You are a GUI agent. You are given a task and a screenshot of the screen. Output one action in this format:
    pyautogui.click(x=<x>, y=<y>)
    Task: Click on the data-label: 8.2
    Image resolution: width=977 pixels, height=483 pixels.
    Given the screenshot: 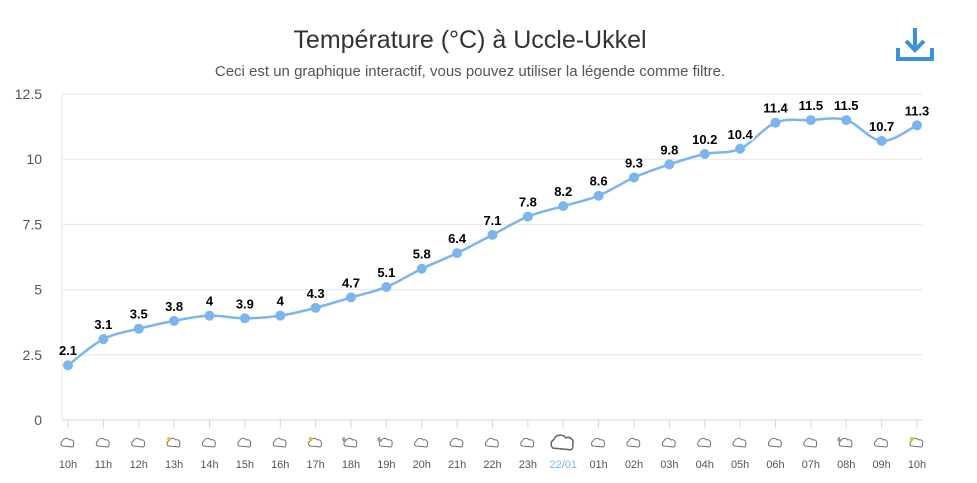 What is the action you would take?
    pyautogui.click(x=563, y=191)
    